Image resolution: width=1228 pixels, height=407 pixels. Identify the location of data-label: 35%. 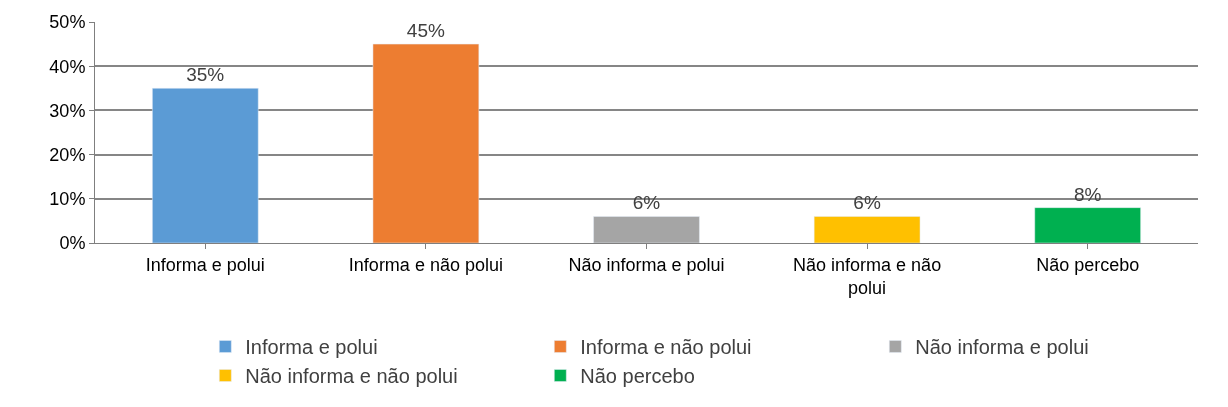
(205, 75).